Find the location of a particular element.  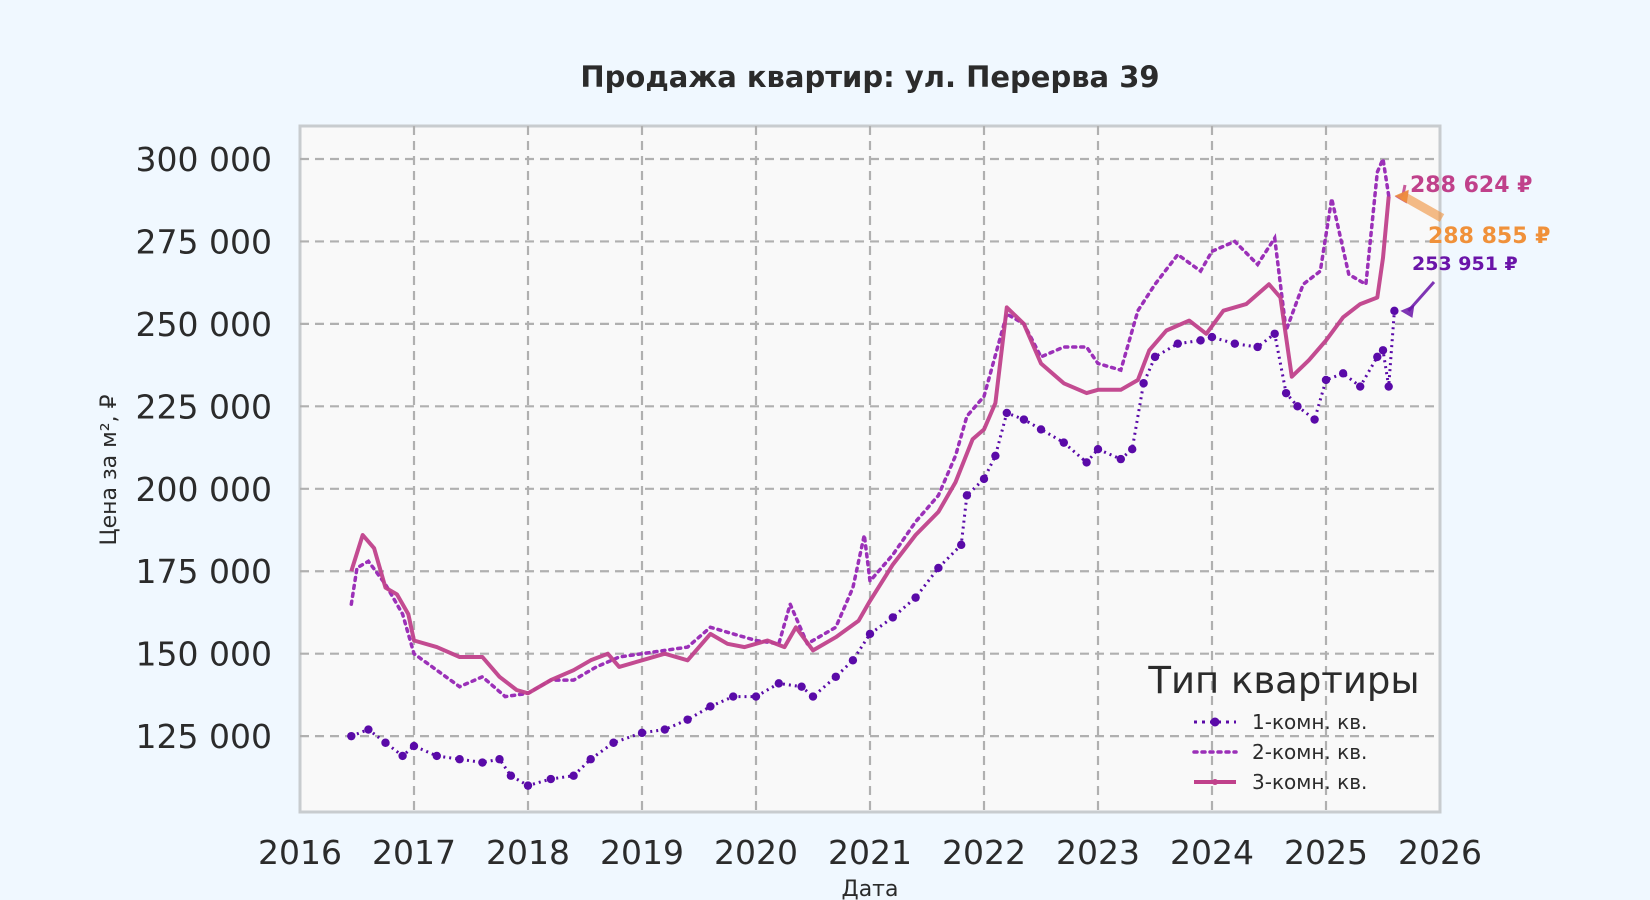

annotation: 288 855 ₽ is located at coordinates (1472, 219).